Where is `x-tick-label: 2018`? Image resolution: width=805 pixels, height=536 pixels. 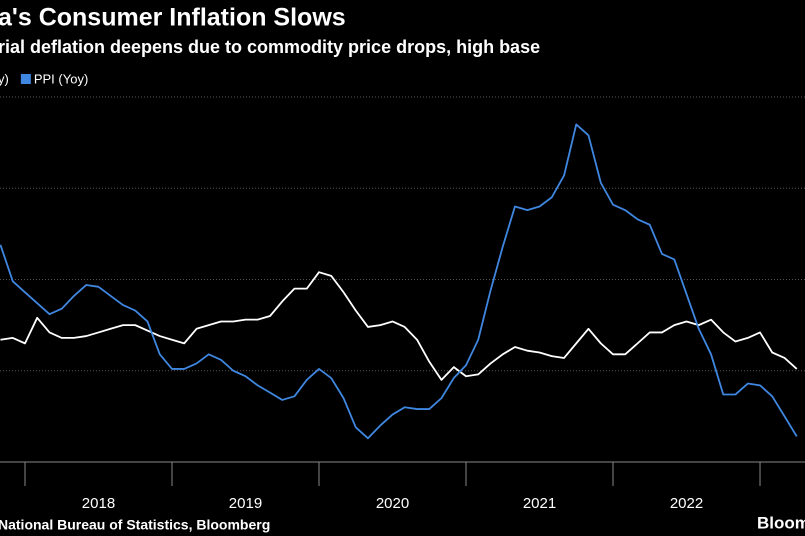 x-tick-label: 2018 is located at coordinates (98, 503).